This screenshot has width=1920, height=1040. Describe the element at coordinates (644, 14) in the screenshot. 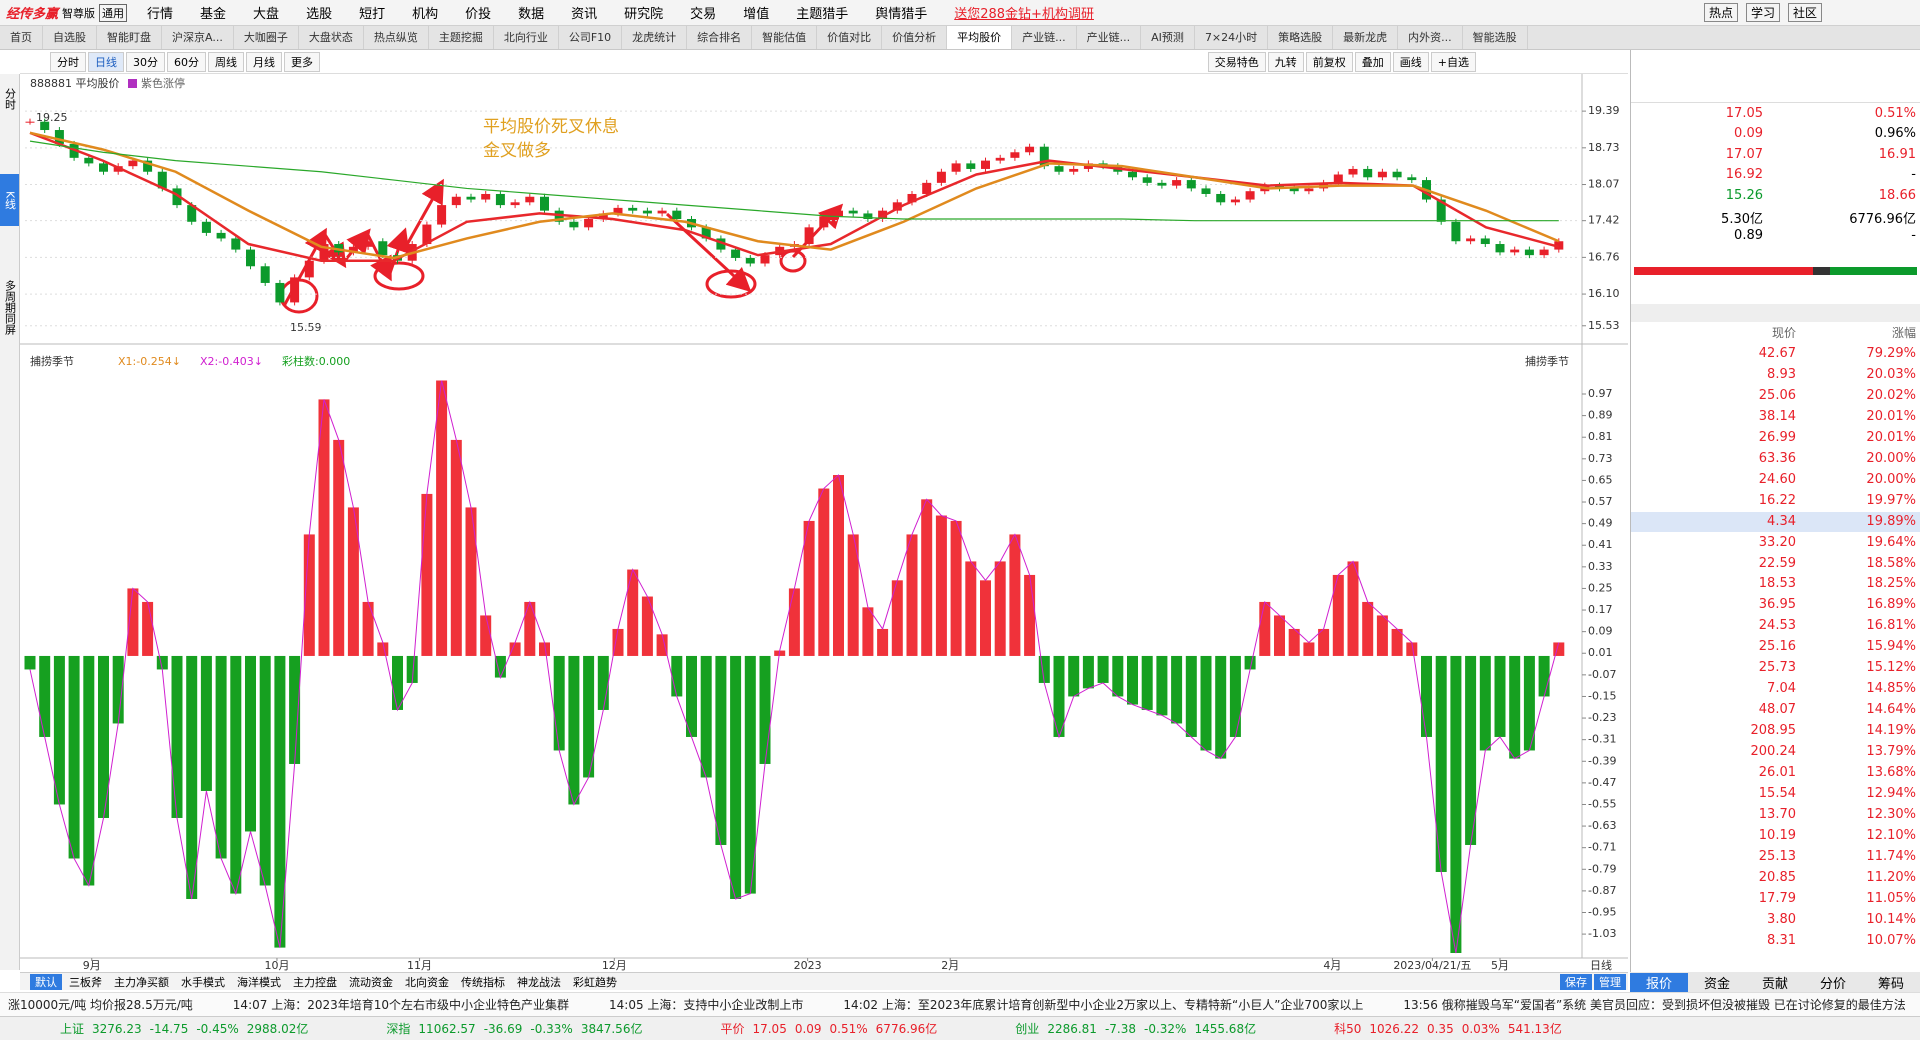

I see `menu-item: 研究院` at that location.